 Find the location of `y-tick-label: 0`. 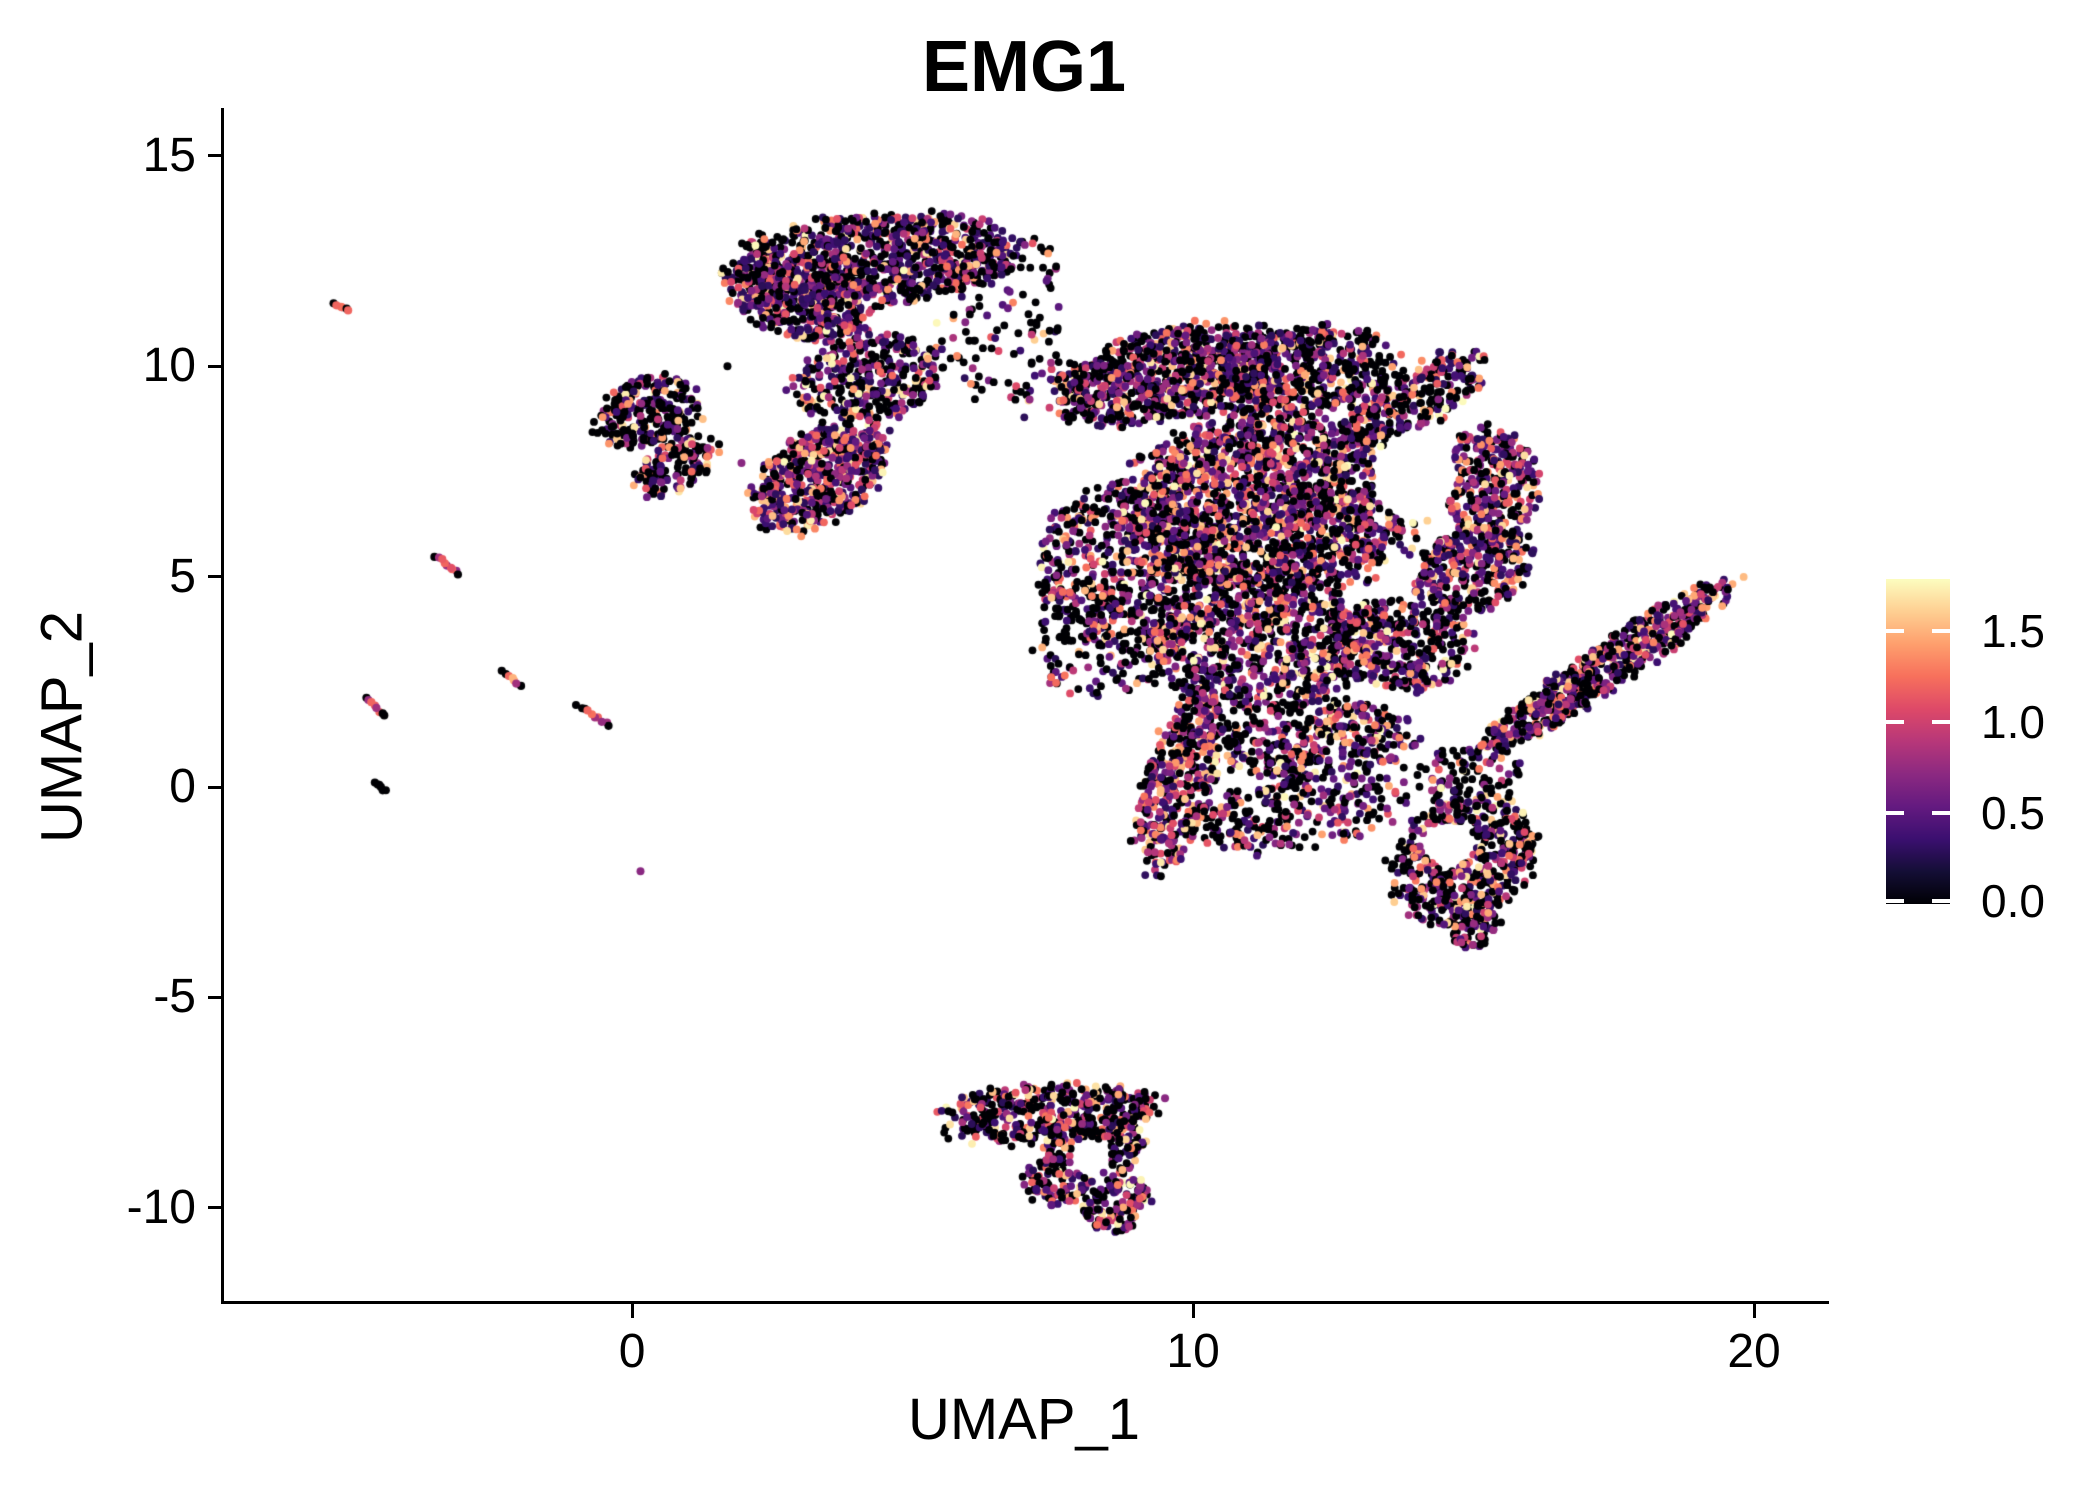

y-tick-label: 0 is located at coordinates (182, 787).